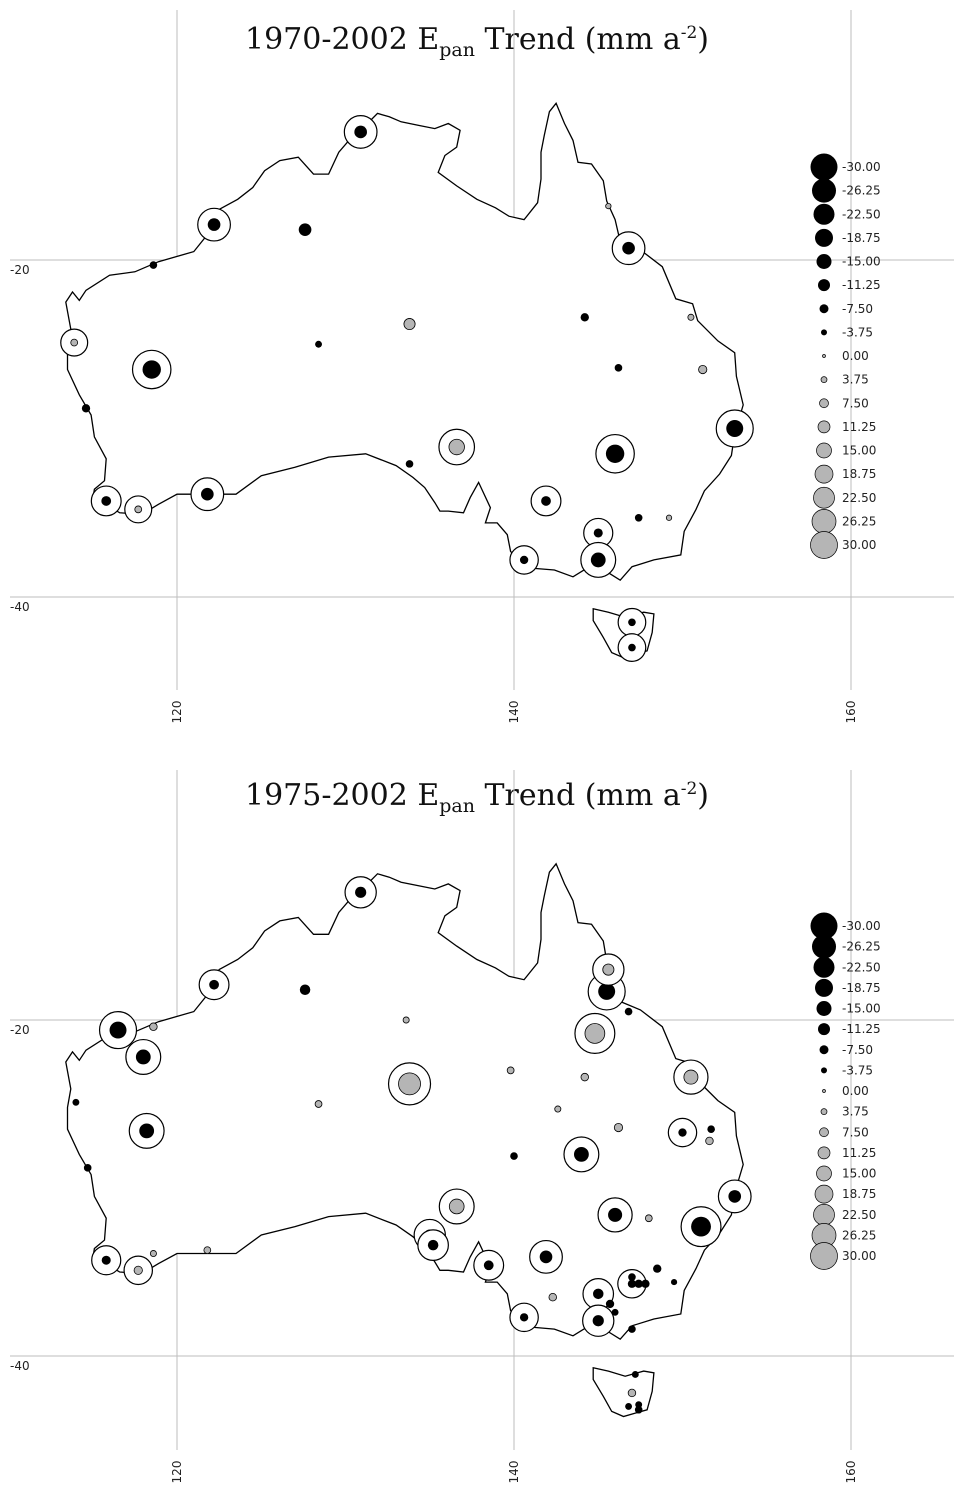  What do you see at coordinates (851, 712) in the screenshot?
I see `lon-tick-label: 160` at bounding box center [851, 712].